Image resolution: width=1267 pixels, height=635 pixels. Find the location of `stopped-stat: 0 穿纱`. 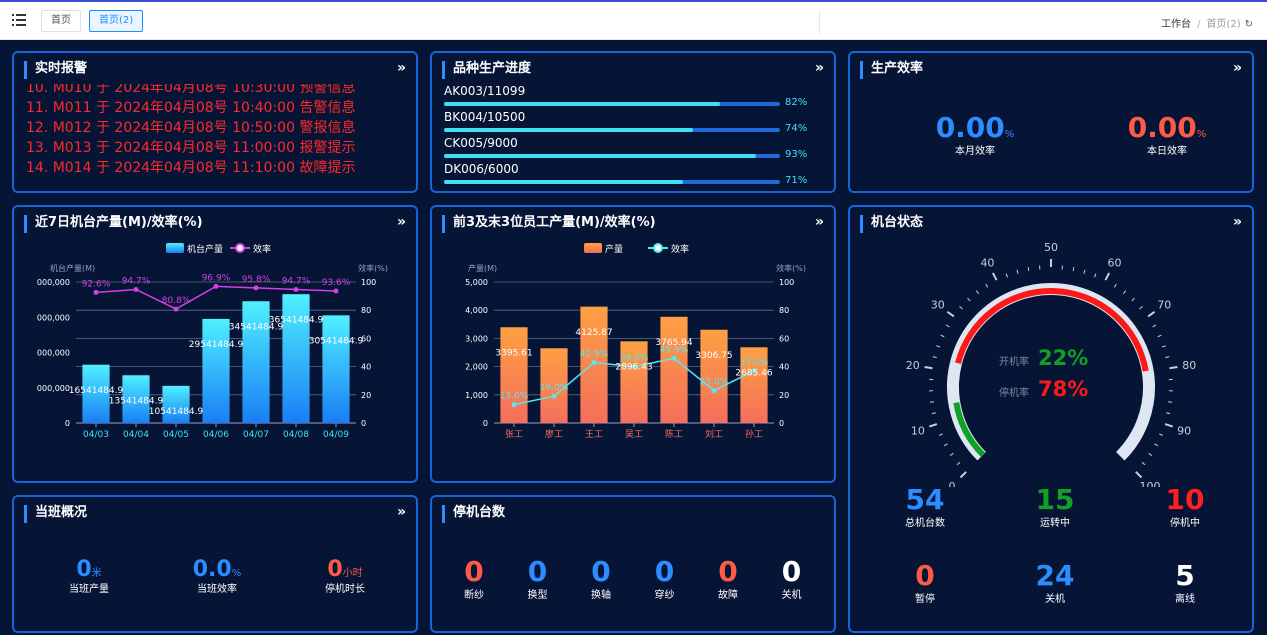

stopped-stat: 0 穿纱 is located at coordinates (665, 578).